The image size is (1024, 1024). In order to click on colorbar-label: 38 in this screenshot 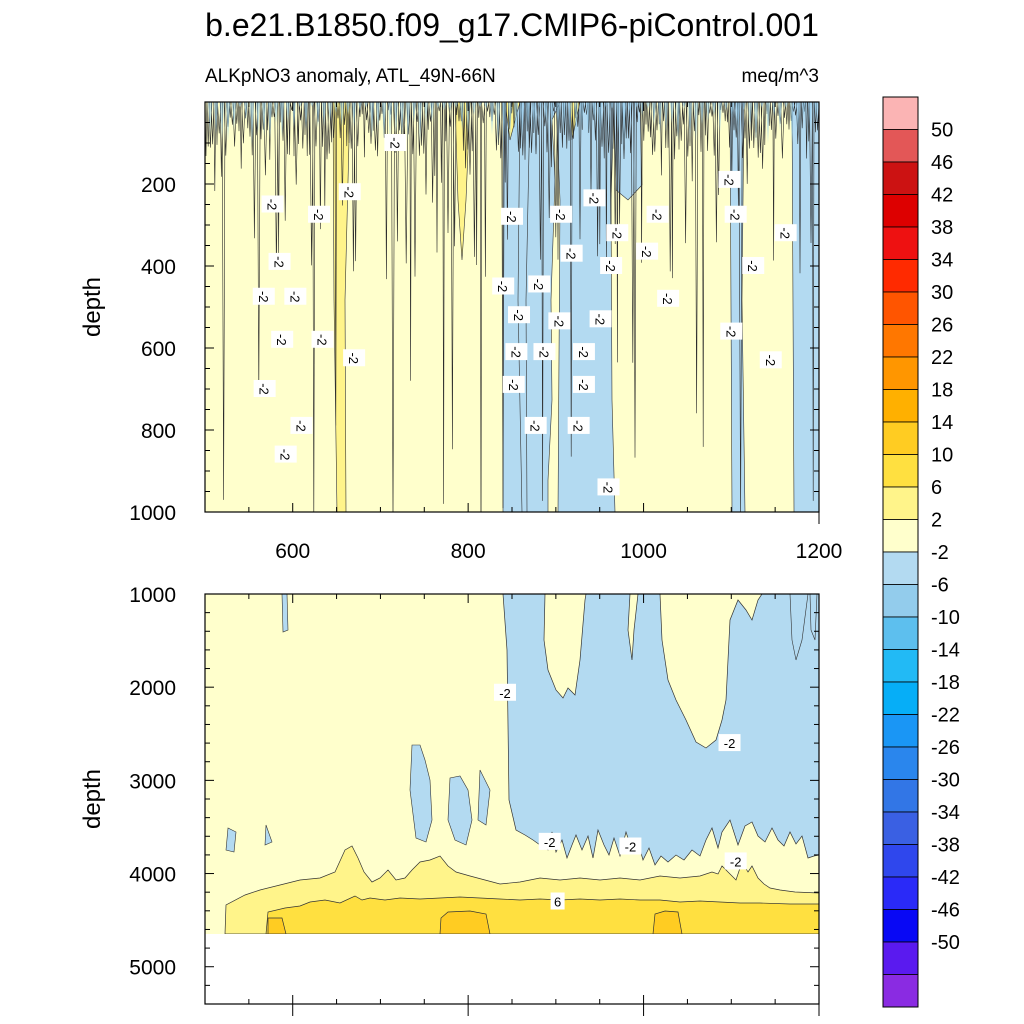, I will do `click(942, 228)`.